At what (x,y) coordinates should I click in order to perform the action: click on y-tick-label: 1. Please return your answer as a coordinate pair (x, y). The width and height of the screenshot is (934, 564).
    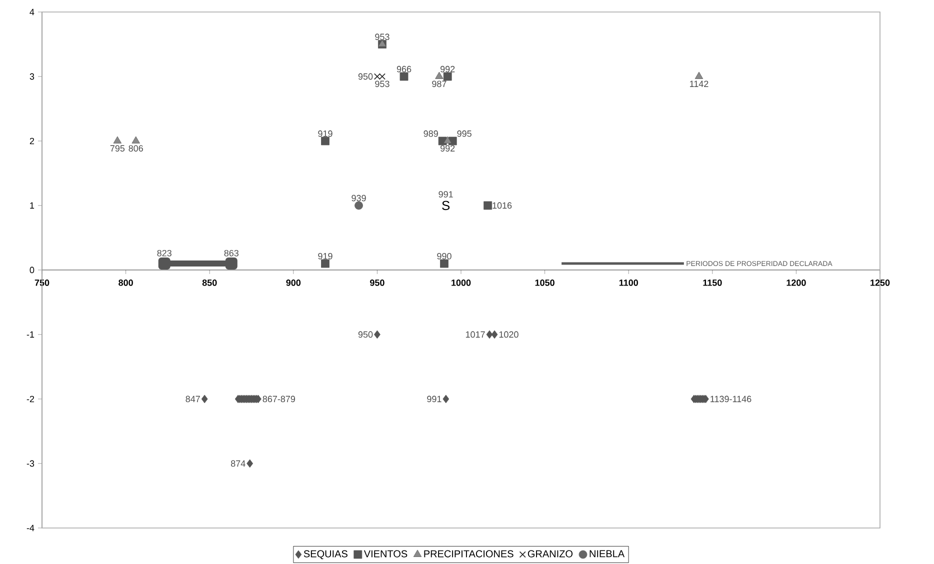
    Looking at the image, I should click on (32, 205).